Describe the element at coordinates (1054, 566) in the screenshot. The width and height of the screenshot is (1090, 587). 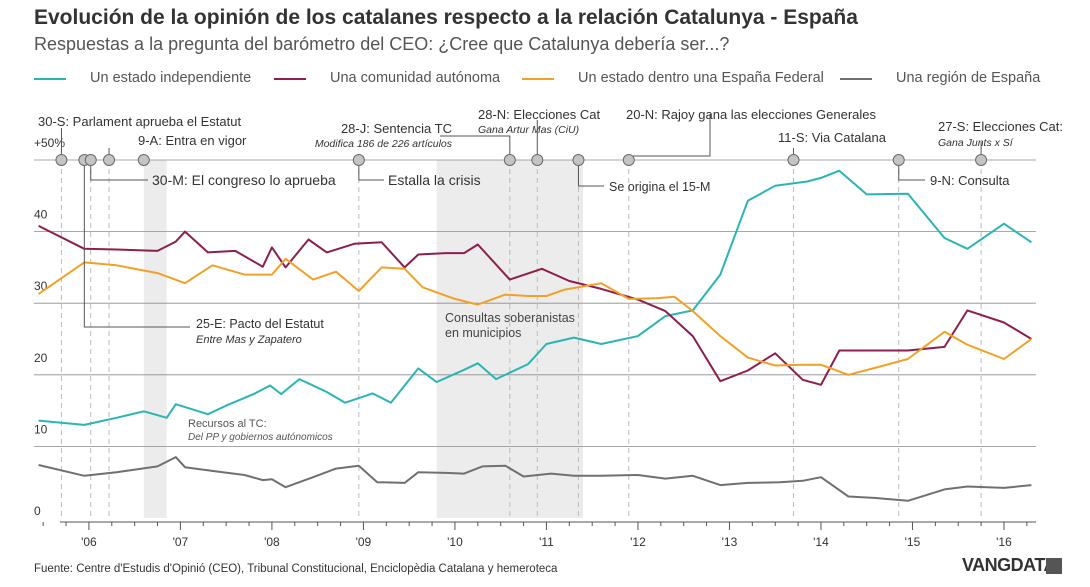
I see `brand-mark-icon` at that location.